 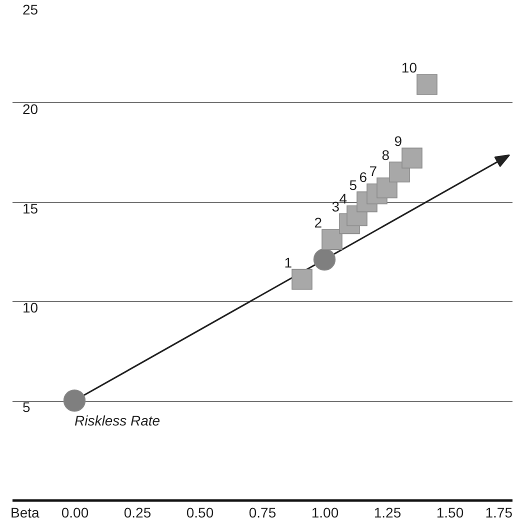 I want to click on annotation: 10, so click(x=409, y=68).